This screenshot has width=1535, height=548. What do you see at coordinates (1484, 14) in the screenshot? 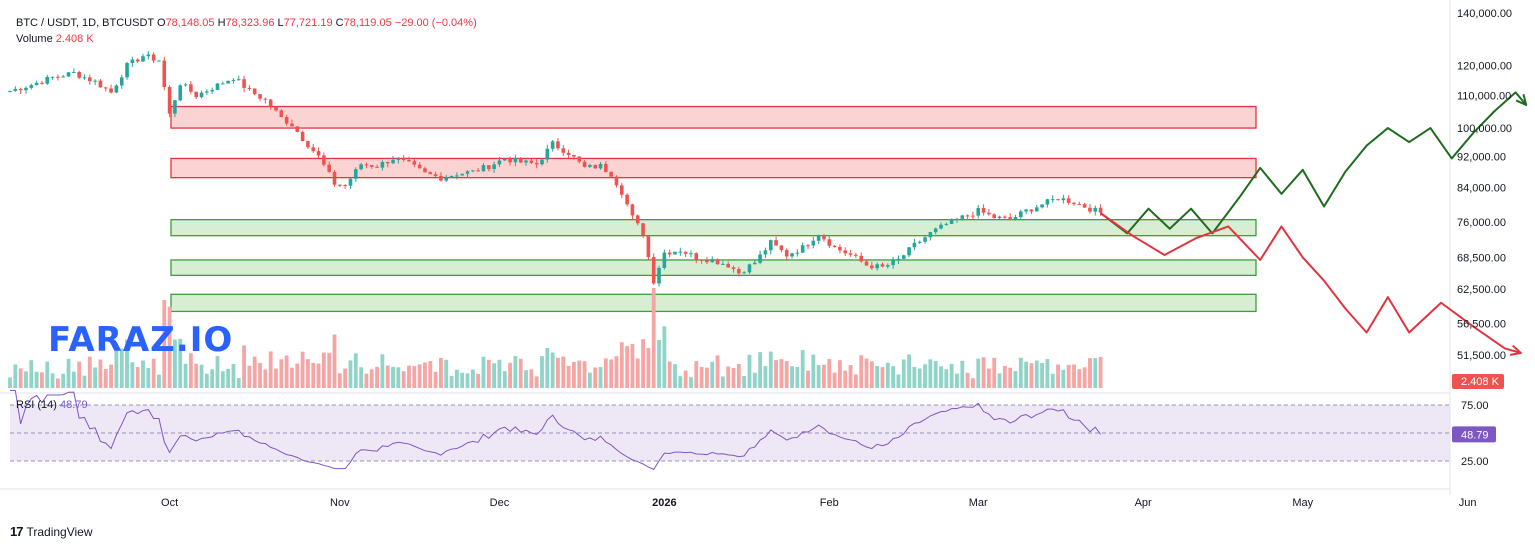
I see `price-tick-label: 140,000.00` at bounding box center [1484, 14].